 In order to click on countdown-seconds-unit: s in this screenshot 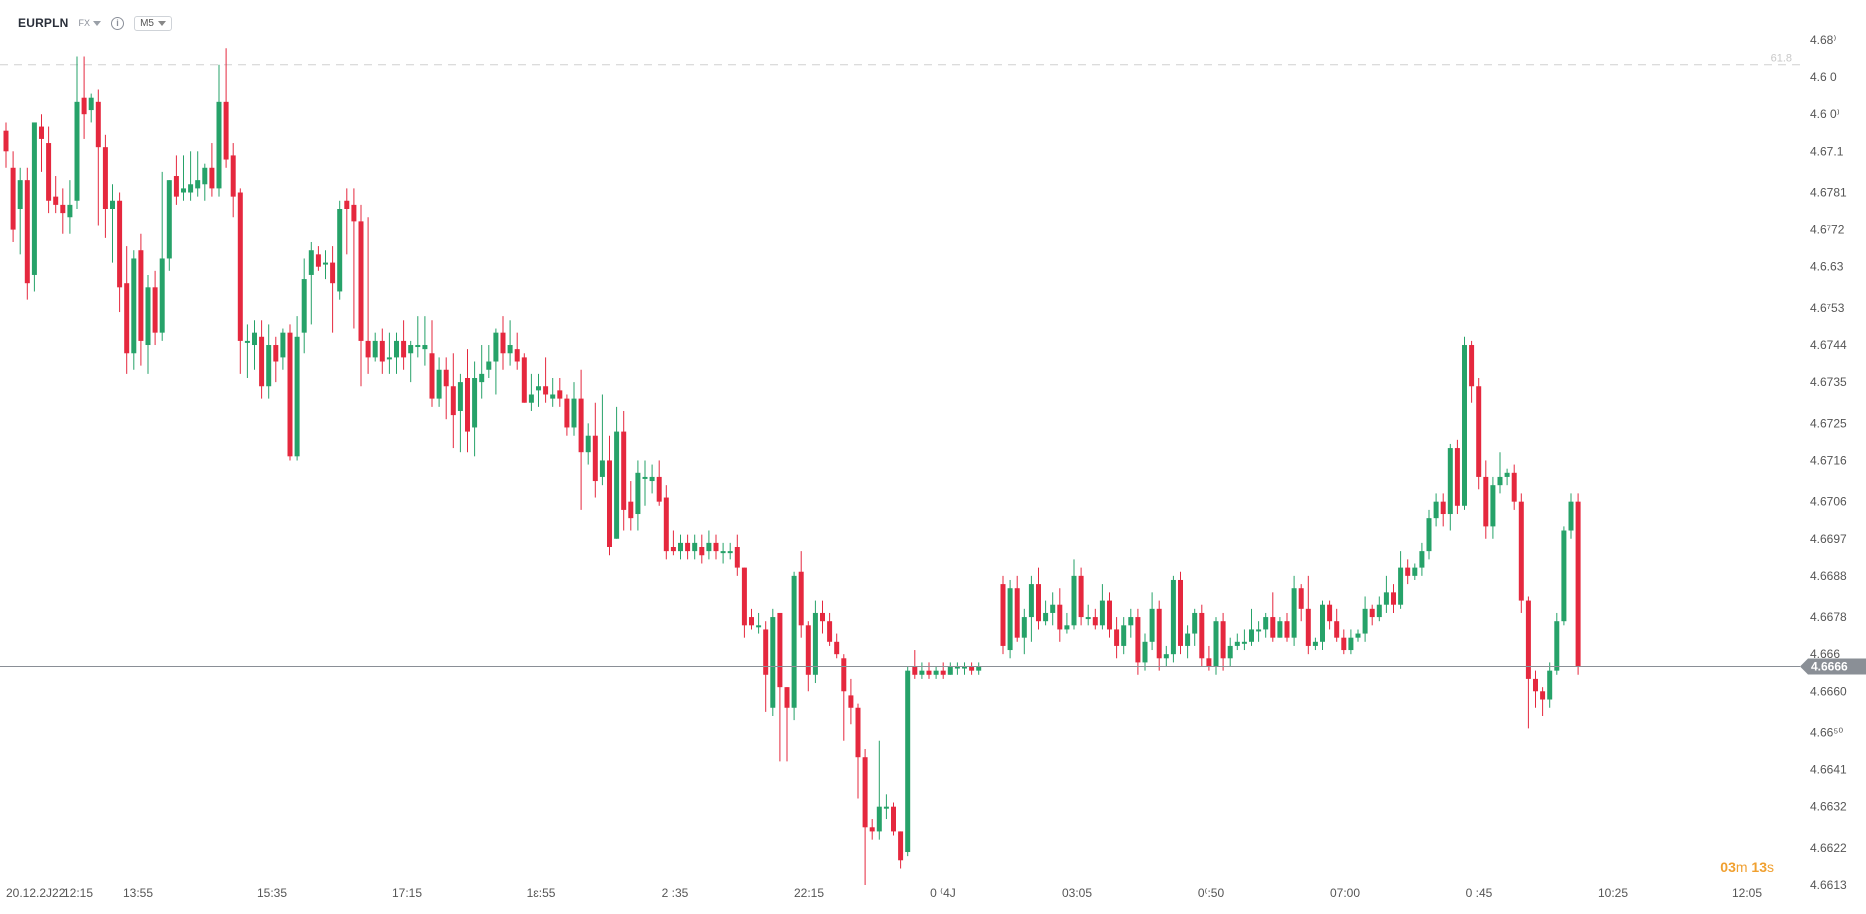, I will do `click(1770, 867)`.